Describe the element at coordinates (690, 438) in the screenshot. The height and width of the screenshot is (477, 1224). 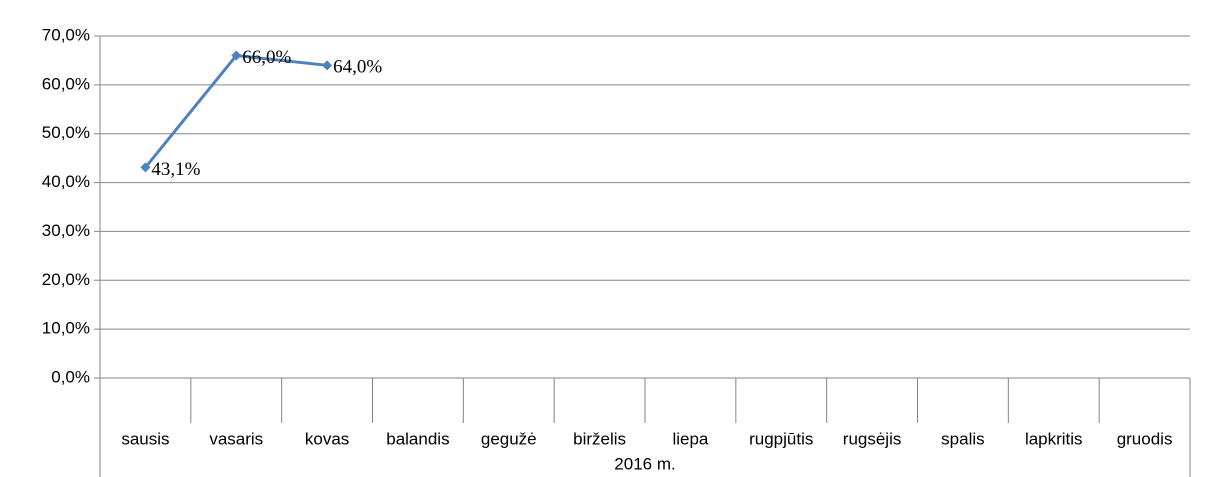
I see `x-tick-label: liepa` at that location.